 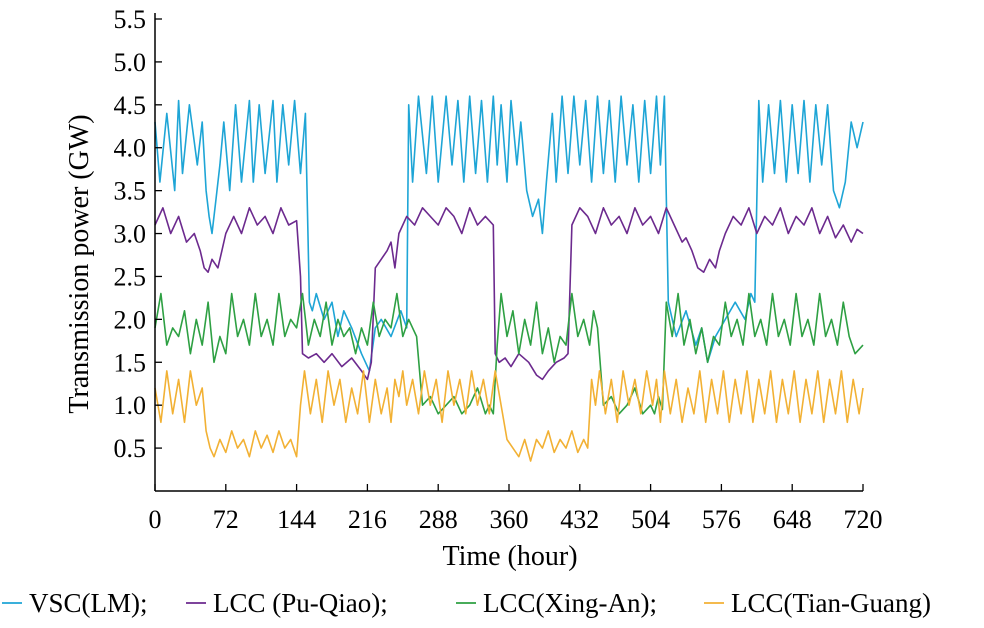 What do you see at coordinates (130, 448) in the screenshot?
I see `y-tick-label: 0.5` at bounding box center [130, 448].